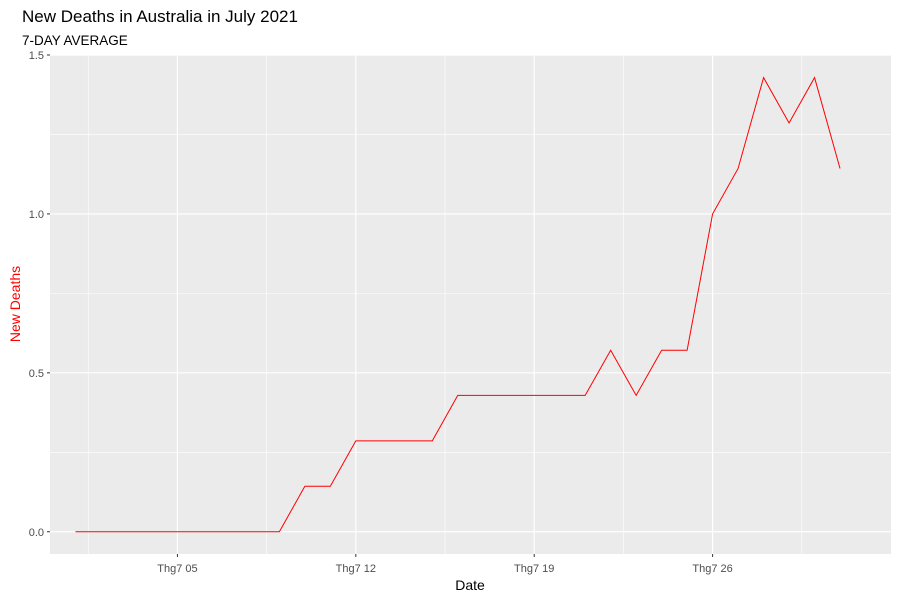  I want to click on chart-subtitle: 7-DAY AVERAGE, so click(75, 40).